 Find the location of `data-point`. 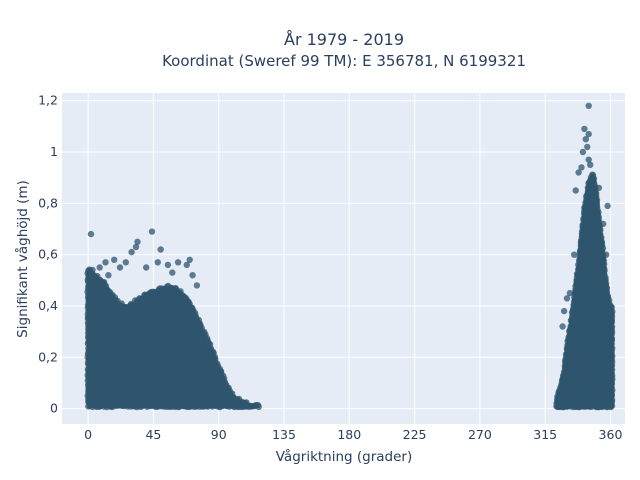

data-point is located at coordinates (258, 406).